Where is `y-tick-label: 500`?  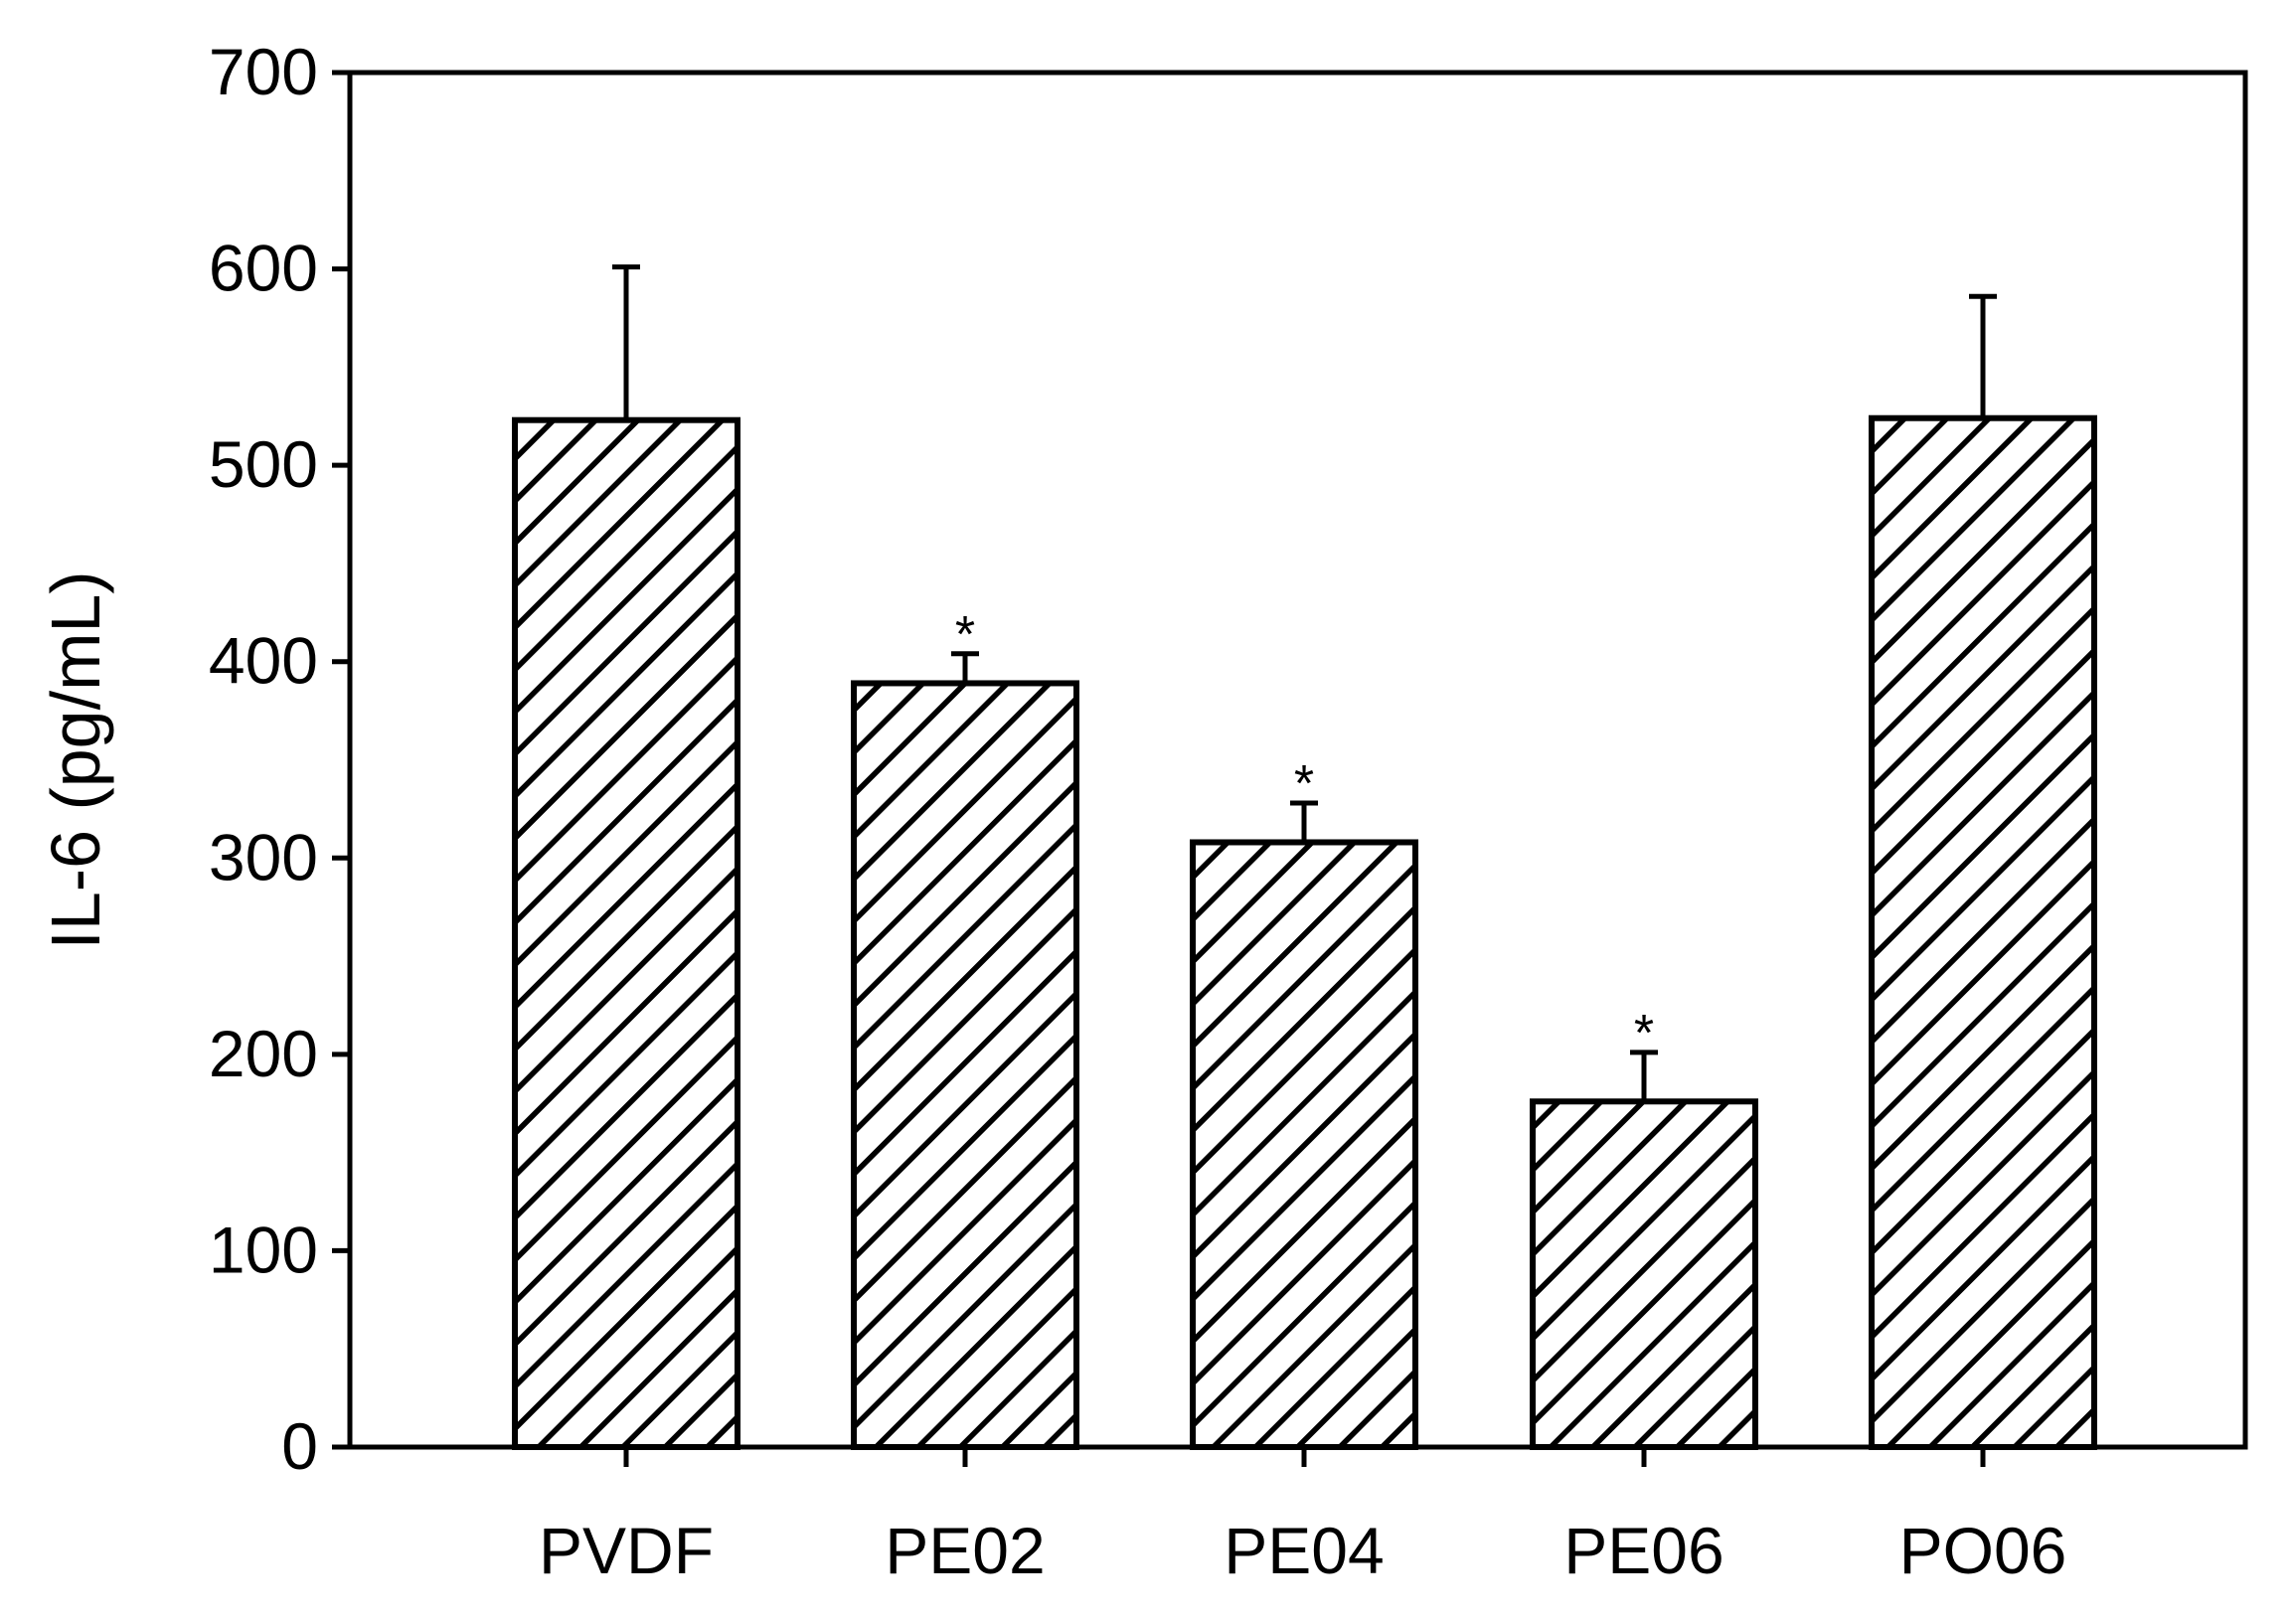 y-tick-label: 500 is located at coordinates (263, 464).